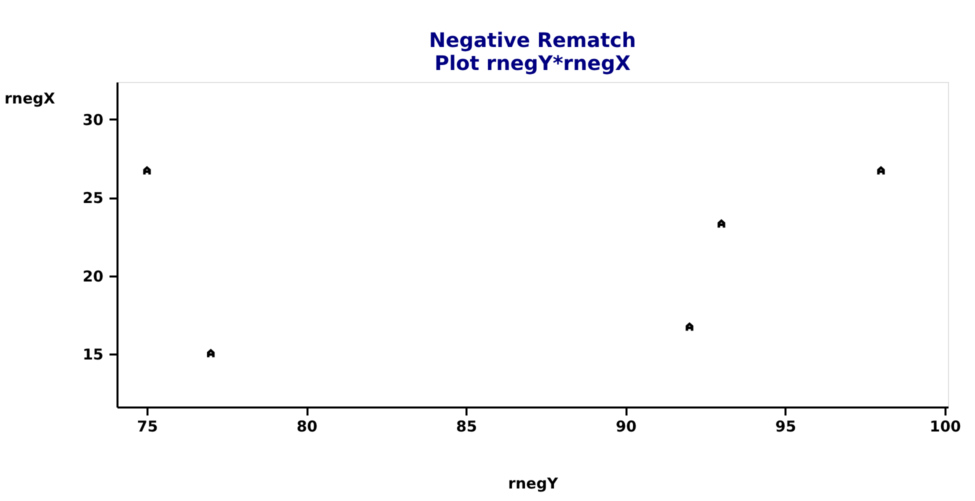  What do you see at coordinates (147, 427) in the screenshot?
I see `x-tick-label: 75` at bounding box center [147, 427].